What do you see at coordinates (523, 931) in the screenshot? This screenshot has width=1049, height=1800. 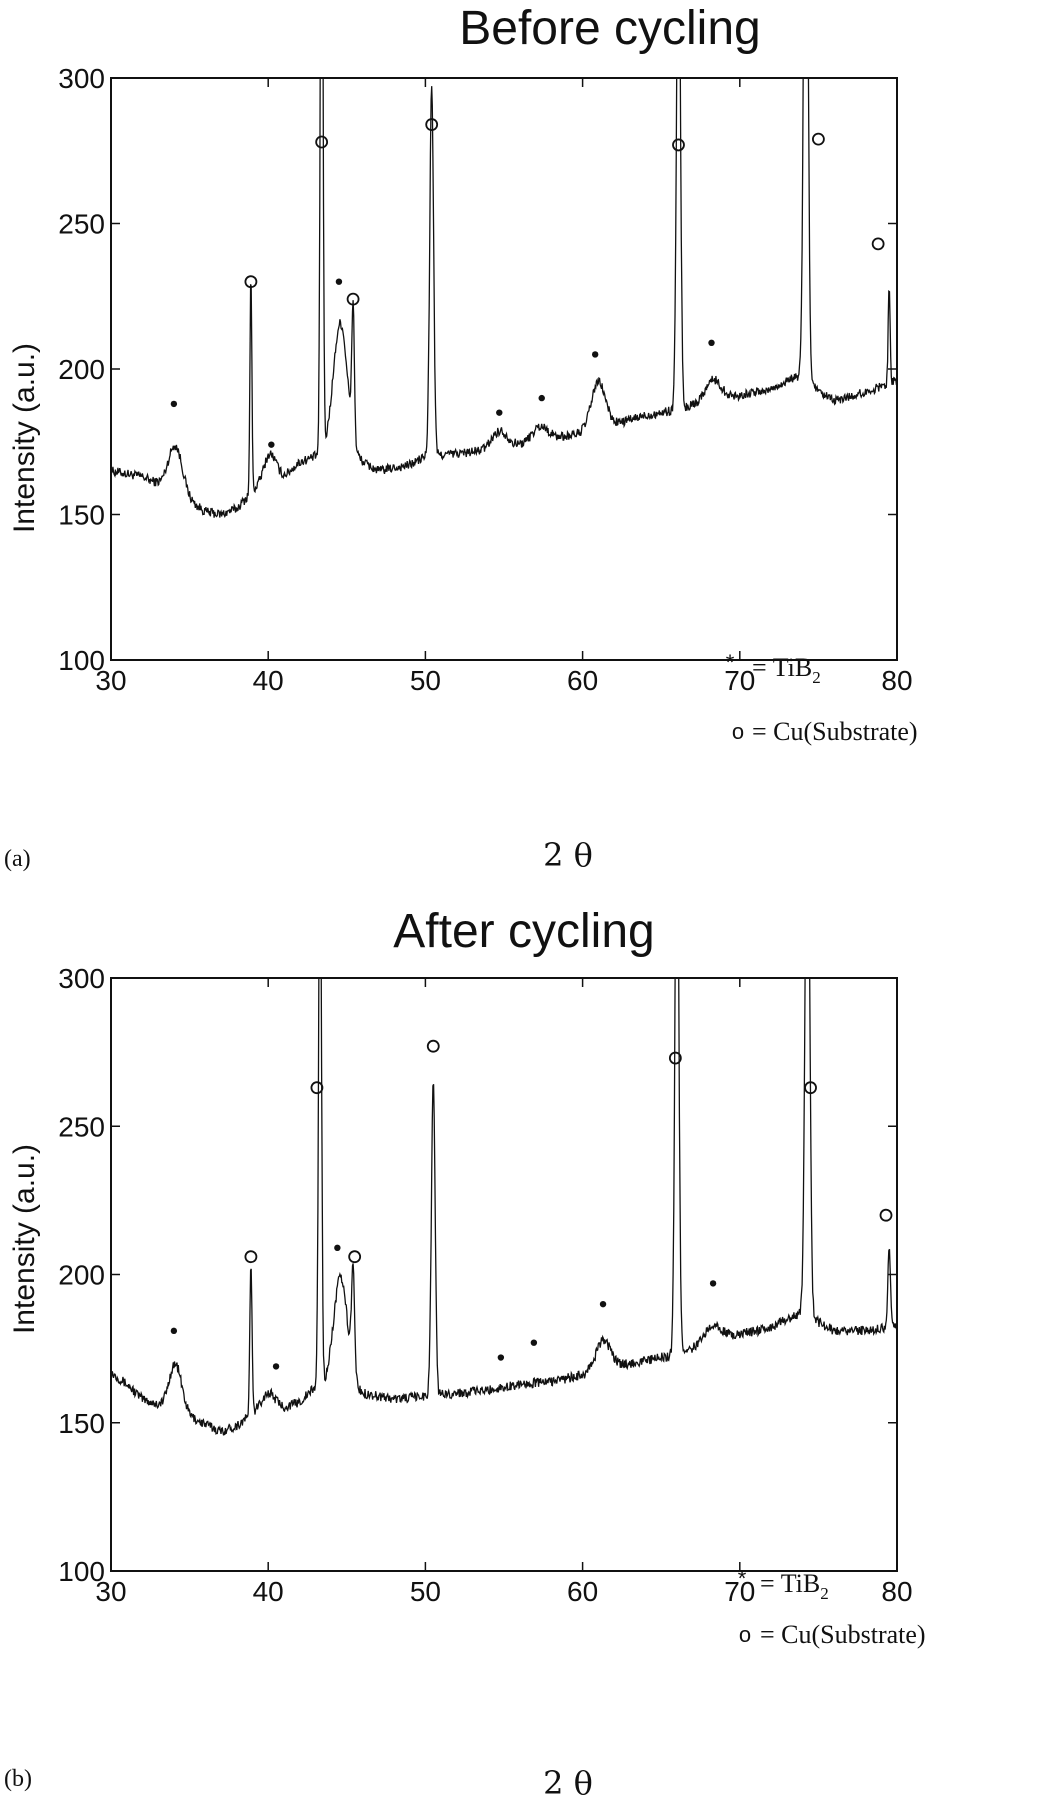 I see `chart-title: After cycling` at bounding box center [523, 931].